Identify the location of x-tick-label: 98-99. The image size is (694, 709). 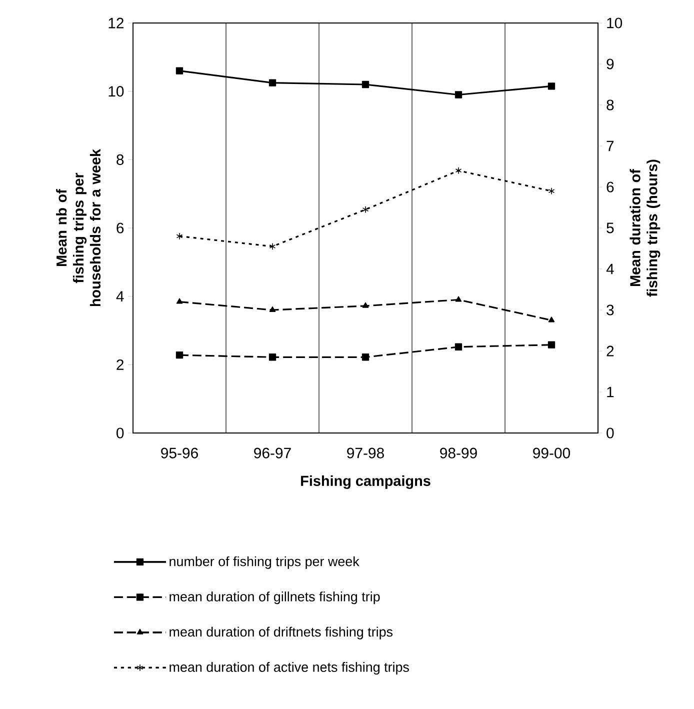
(458, 453).